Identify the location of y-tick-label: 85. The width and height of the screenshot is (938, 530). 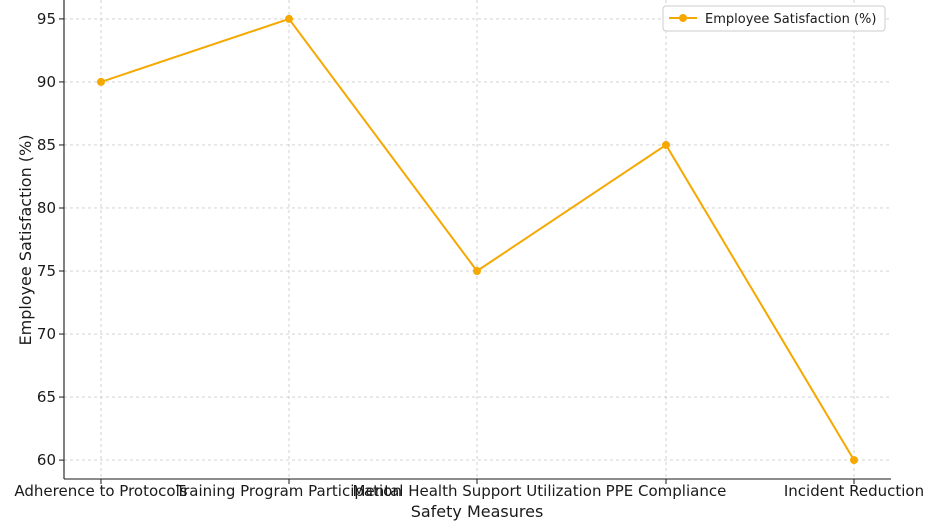
(46, 145).